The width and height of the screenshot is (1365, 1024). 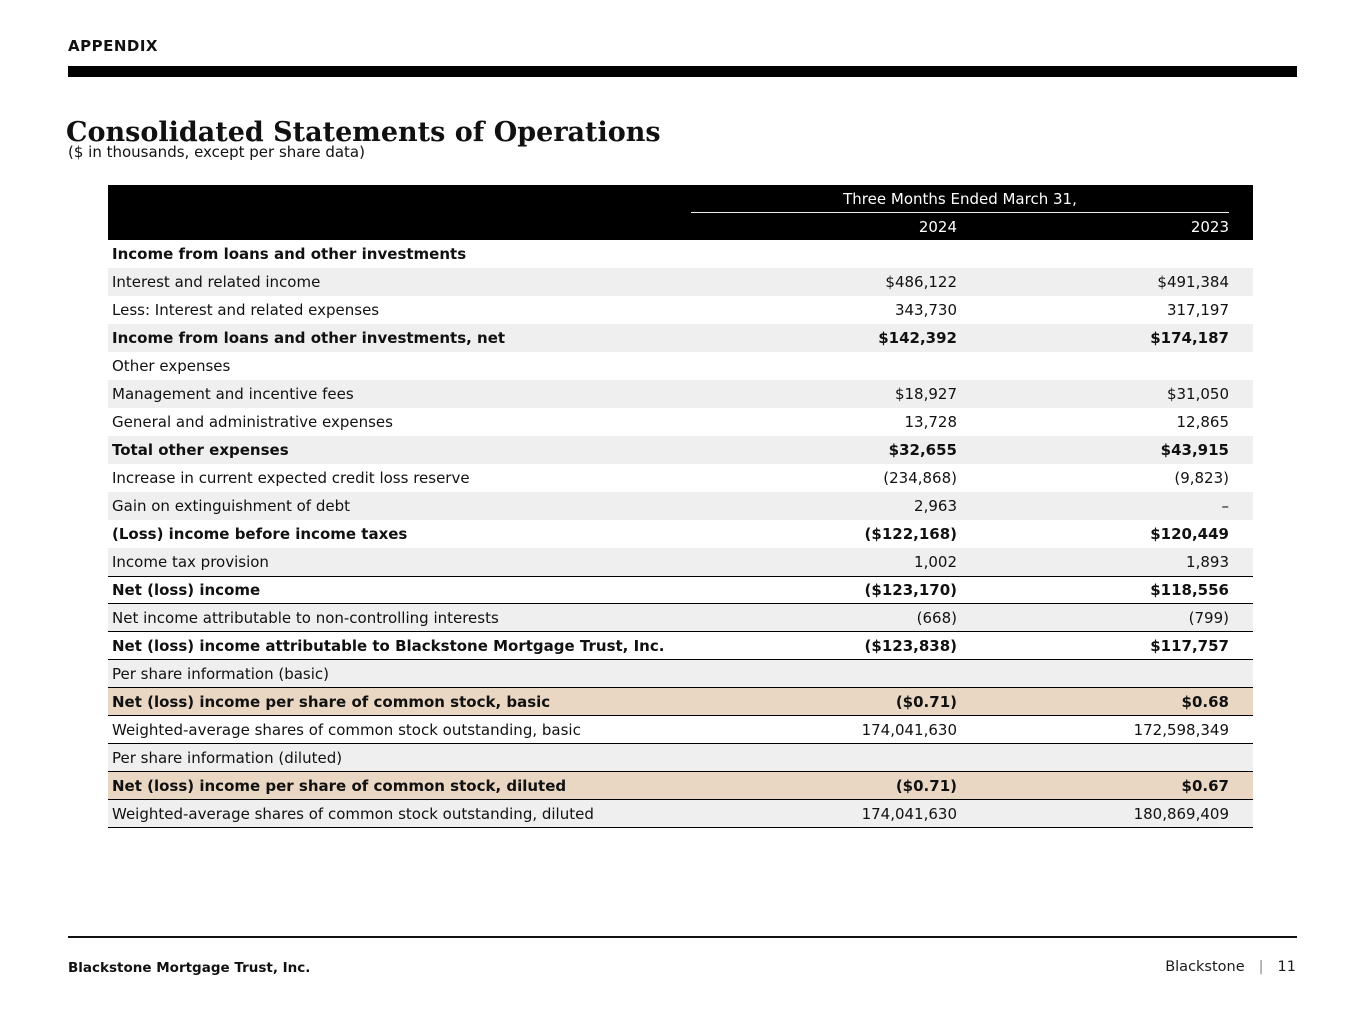 I want to click on value-2024: ($123,838), so click(x=910, y=645).